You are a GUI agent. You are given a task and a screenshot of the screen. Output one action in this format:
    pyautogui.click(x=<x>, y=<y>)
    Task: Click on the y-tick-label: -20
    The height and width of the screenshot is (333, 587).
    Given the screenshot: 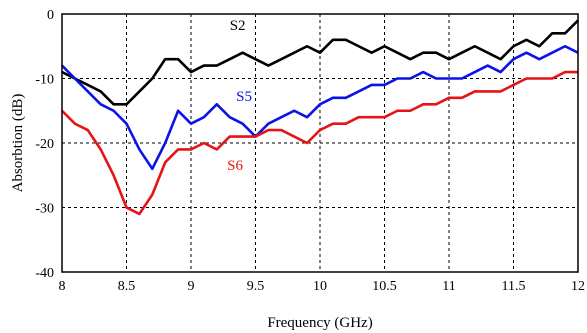 What is the action you would take?
    pyautogui.click(x=44, y=144)
    